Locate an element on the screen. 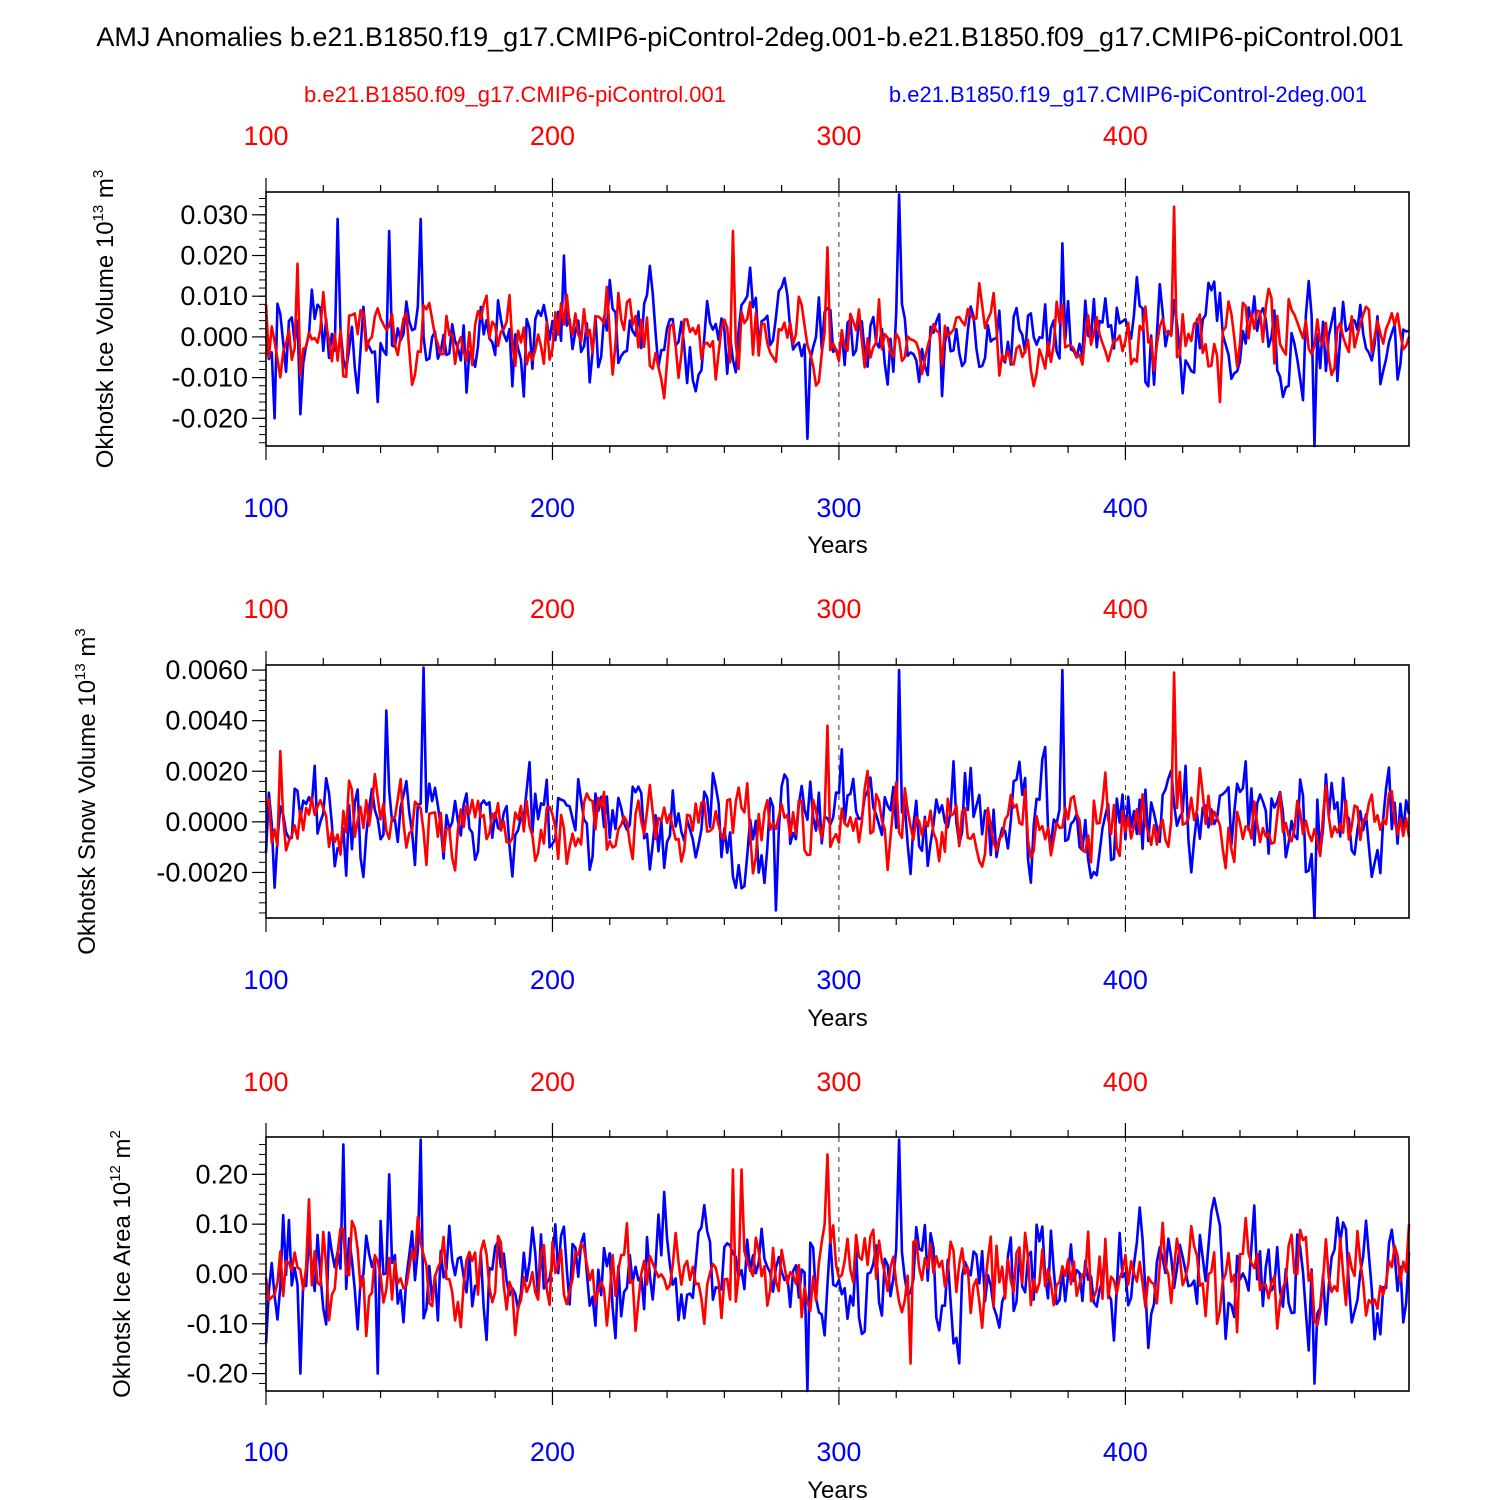  plot-frame is located at coordinates (837, 319).